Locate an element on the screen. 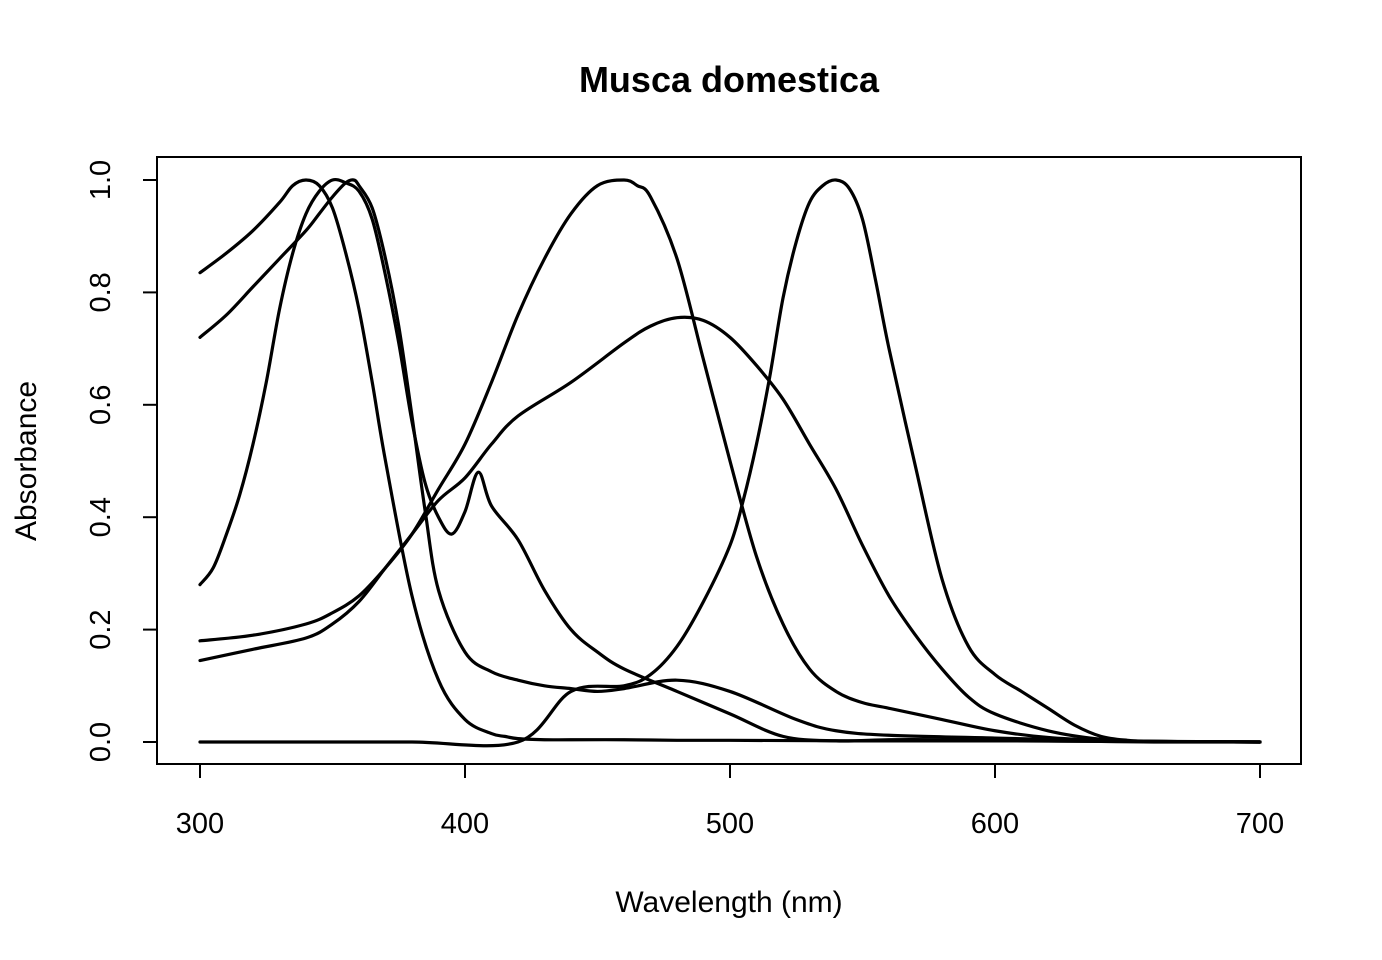 The height and width of the screenshot is (960, 1382). x-tick-label: 600 is located at coordinates (995, 824).